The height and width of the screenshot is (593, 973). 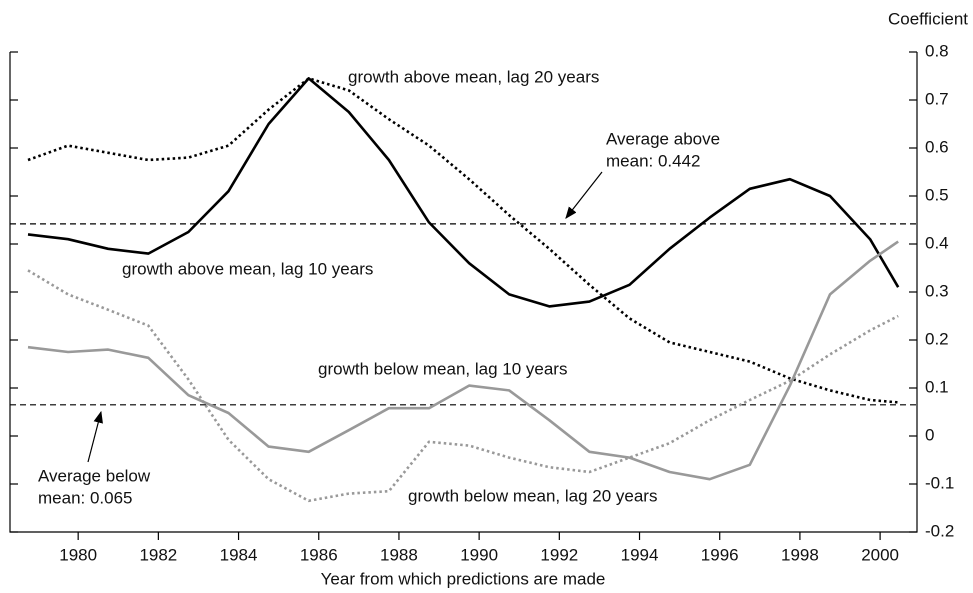 I want to click on y-axis-label: Coefficient, so click(x=928, y=18).